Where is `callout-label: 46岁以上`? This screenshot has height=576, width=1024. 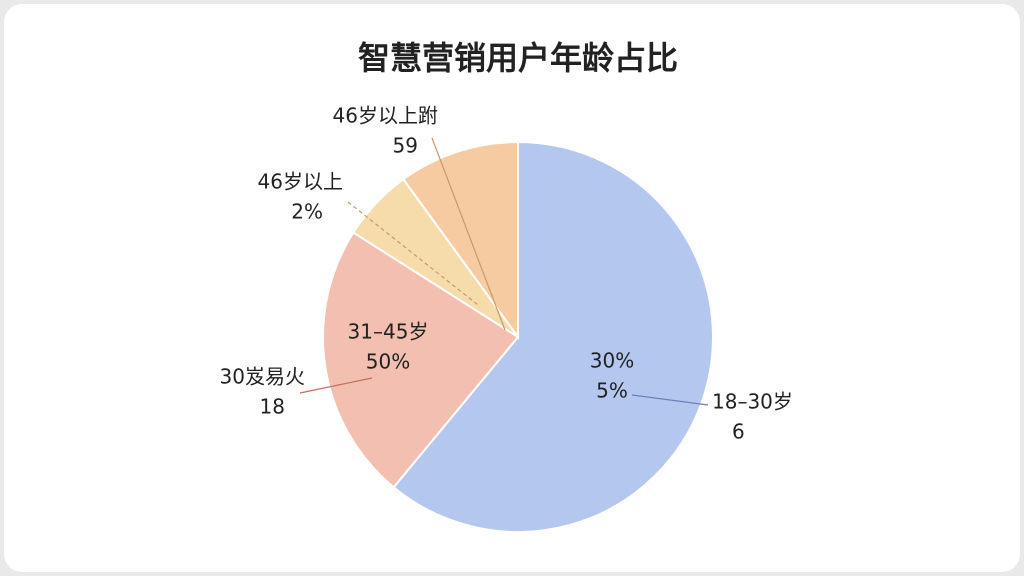 callout-label: 46岁以上 is located at coordinates (300, 182).